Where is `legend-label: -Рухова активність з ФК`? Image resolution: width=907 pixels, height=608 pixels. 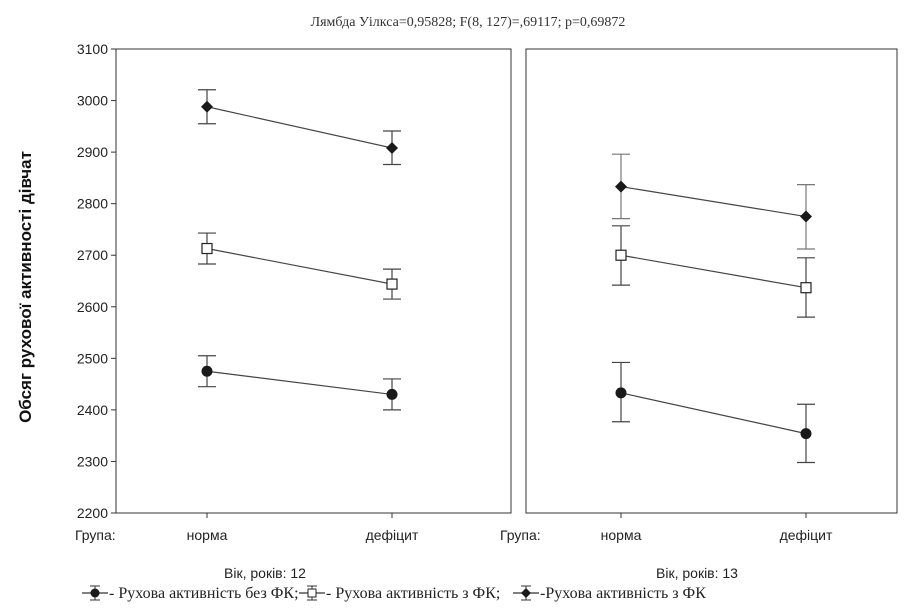
legend-label: -Рухова активність з ФК is located at coordinates (623, 593).